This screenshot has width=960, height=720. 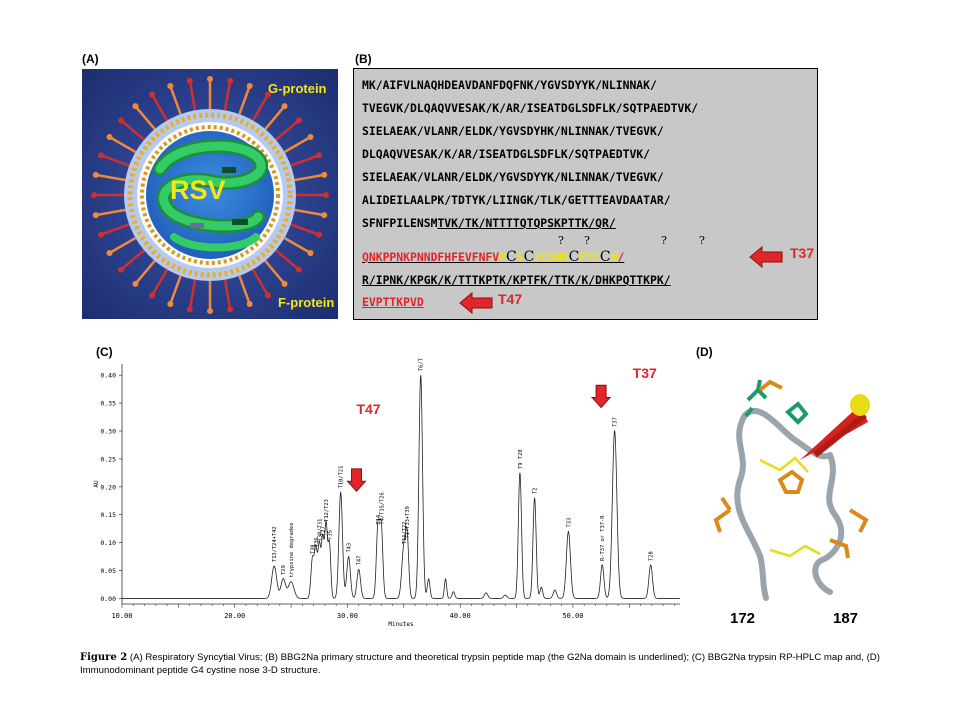 What do you see at coordinates (234, 616) in the screenshot?
I see `x-tick-label: 20.00` at bounding box center [234, 616].